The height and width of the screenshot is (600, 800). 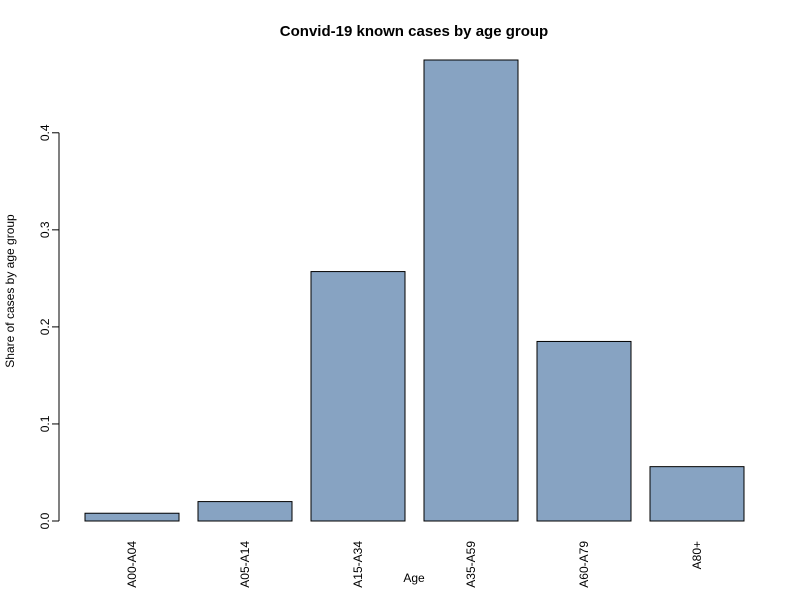 I want to click on chart-title: Convid-19 known cases by age group, so click(x=414, y=31).